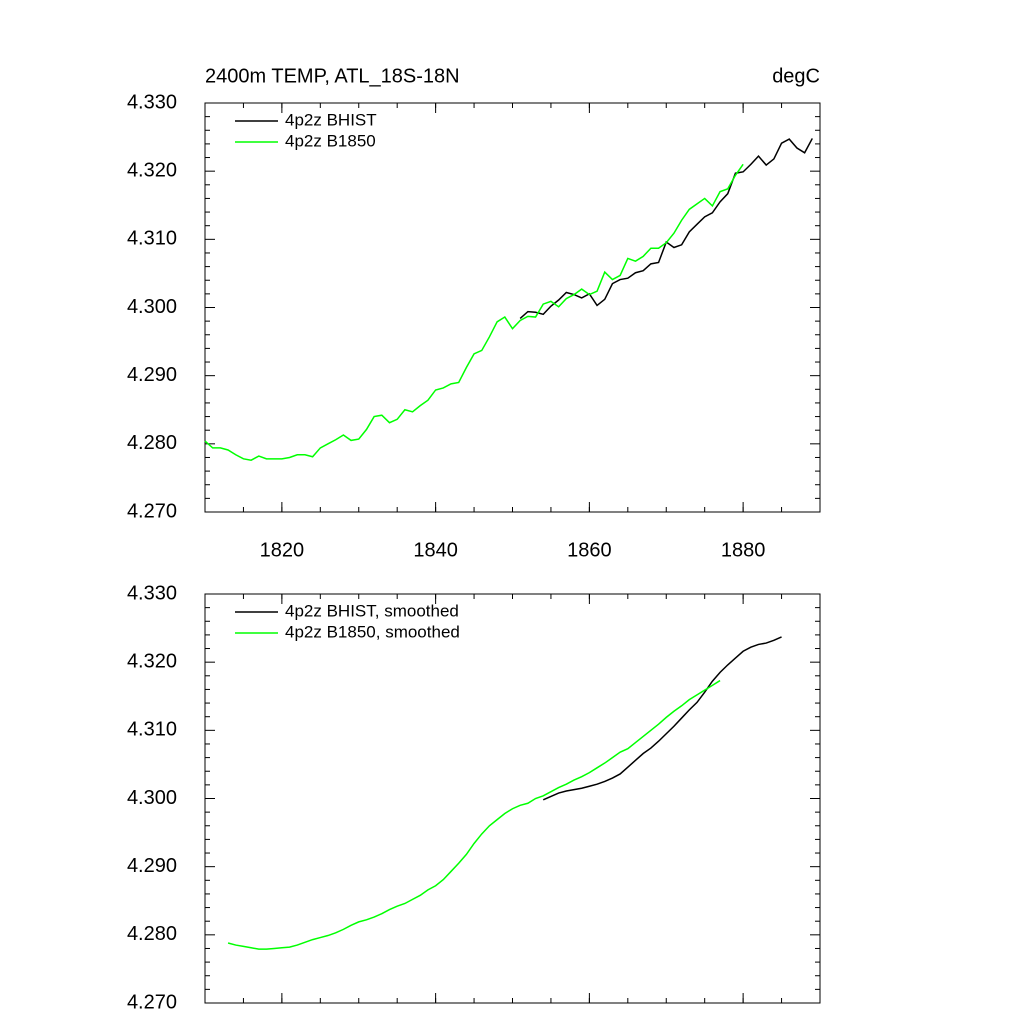  Describe the element at coordinates (330, 140) in the screenshot. I see `legend-label: 4p2z B1850` at that location.